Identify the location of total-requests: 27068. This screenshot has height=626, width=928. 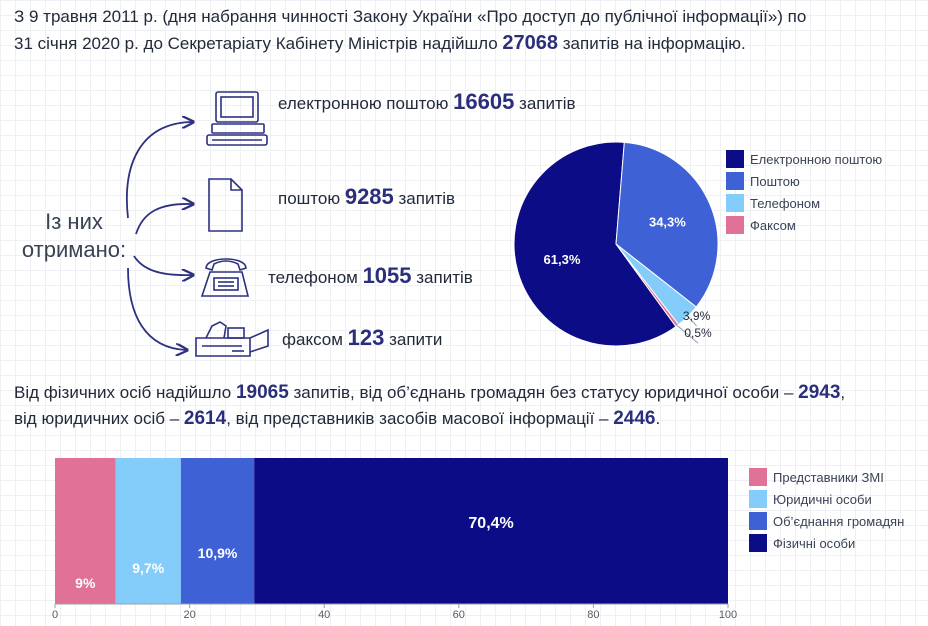
(530, 43).